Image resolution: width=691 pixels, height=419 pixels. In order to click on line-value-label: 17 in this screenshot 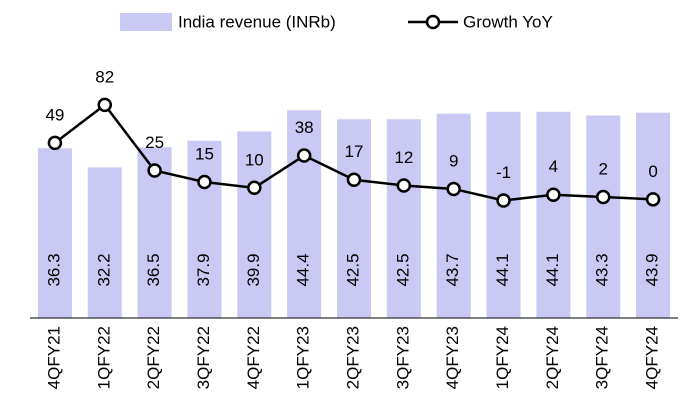, I will do `click(354, 151)`.